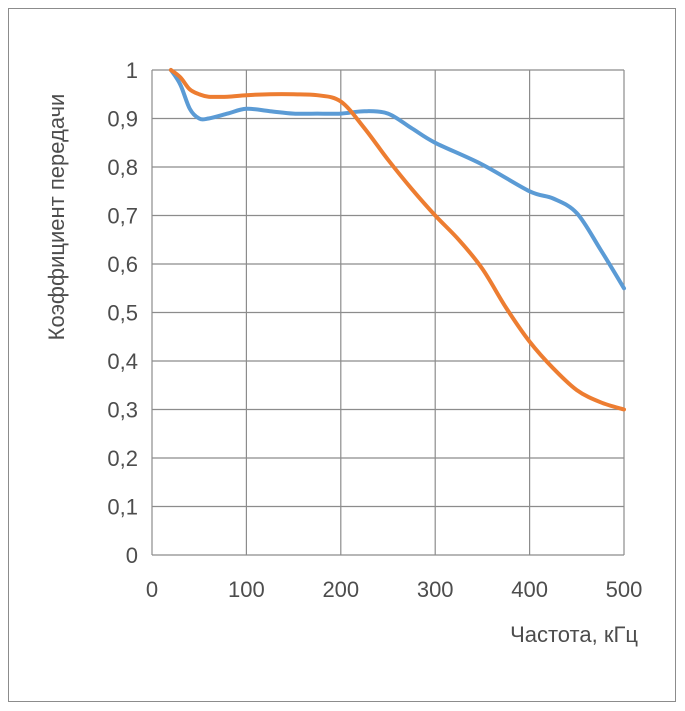 Image resolution: width=685 pixels, height=711 pixels. I want to click on x-tick-labels: 0 100 200 300 400 500, so click(394, 589).